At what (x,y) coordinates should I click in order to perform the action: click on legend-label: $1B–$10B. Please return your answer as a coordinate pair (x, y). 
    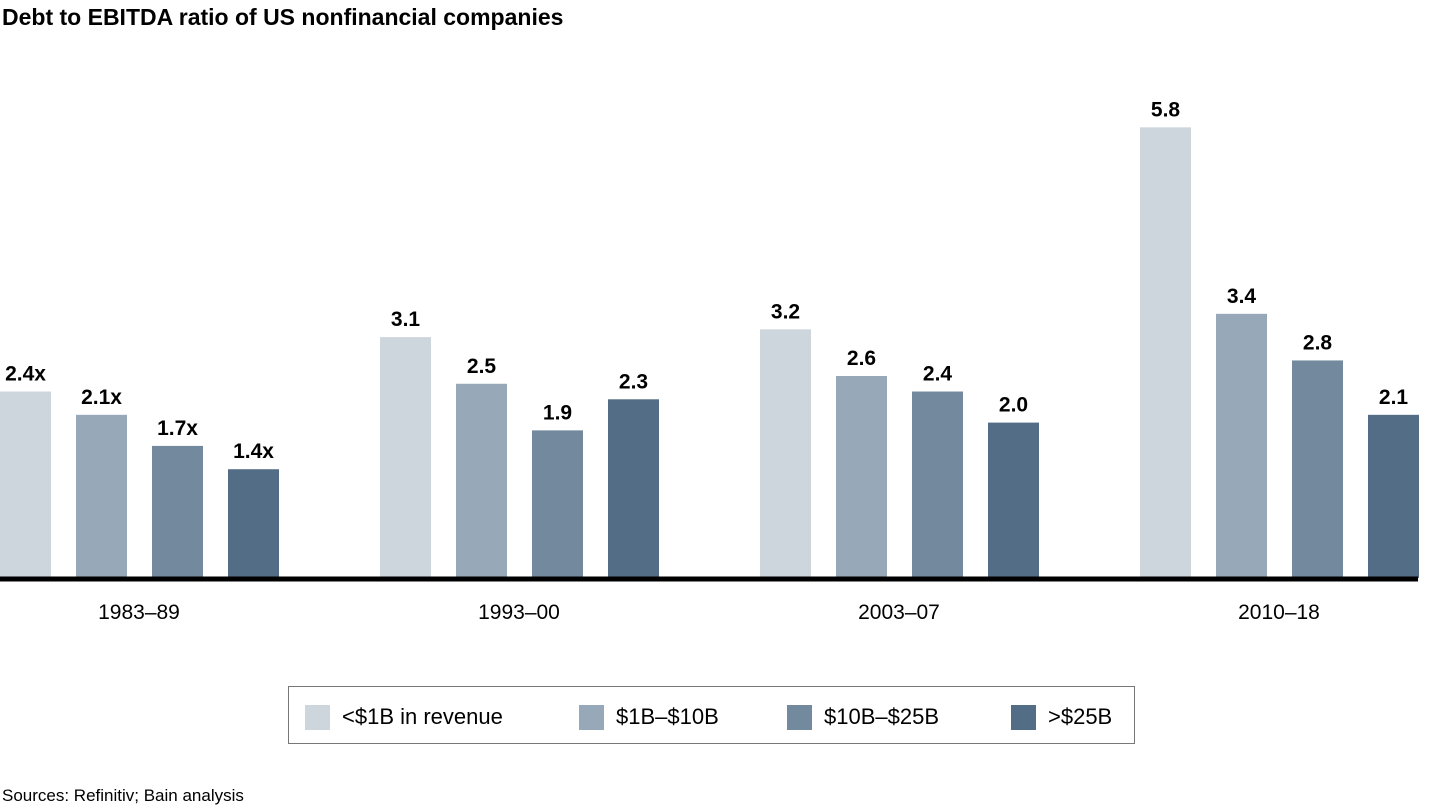
    Looking at the image, I should click on (667, 716).